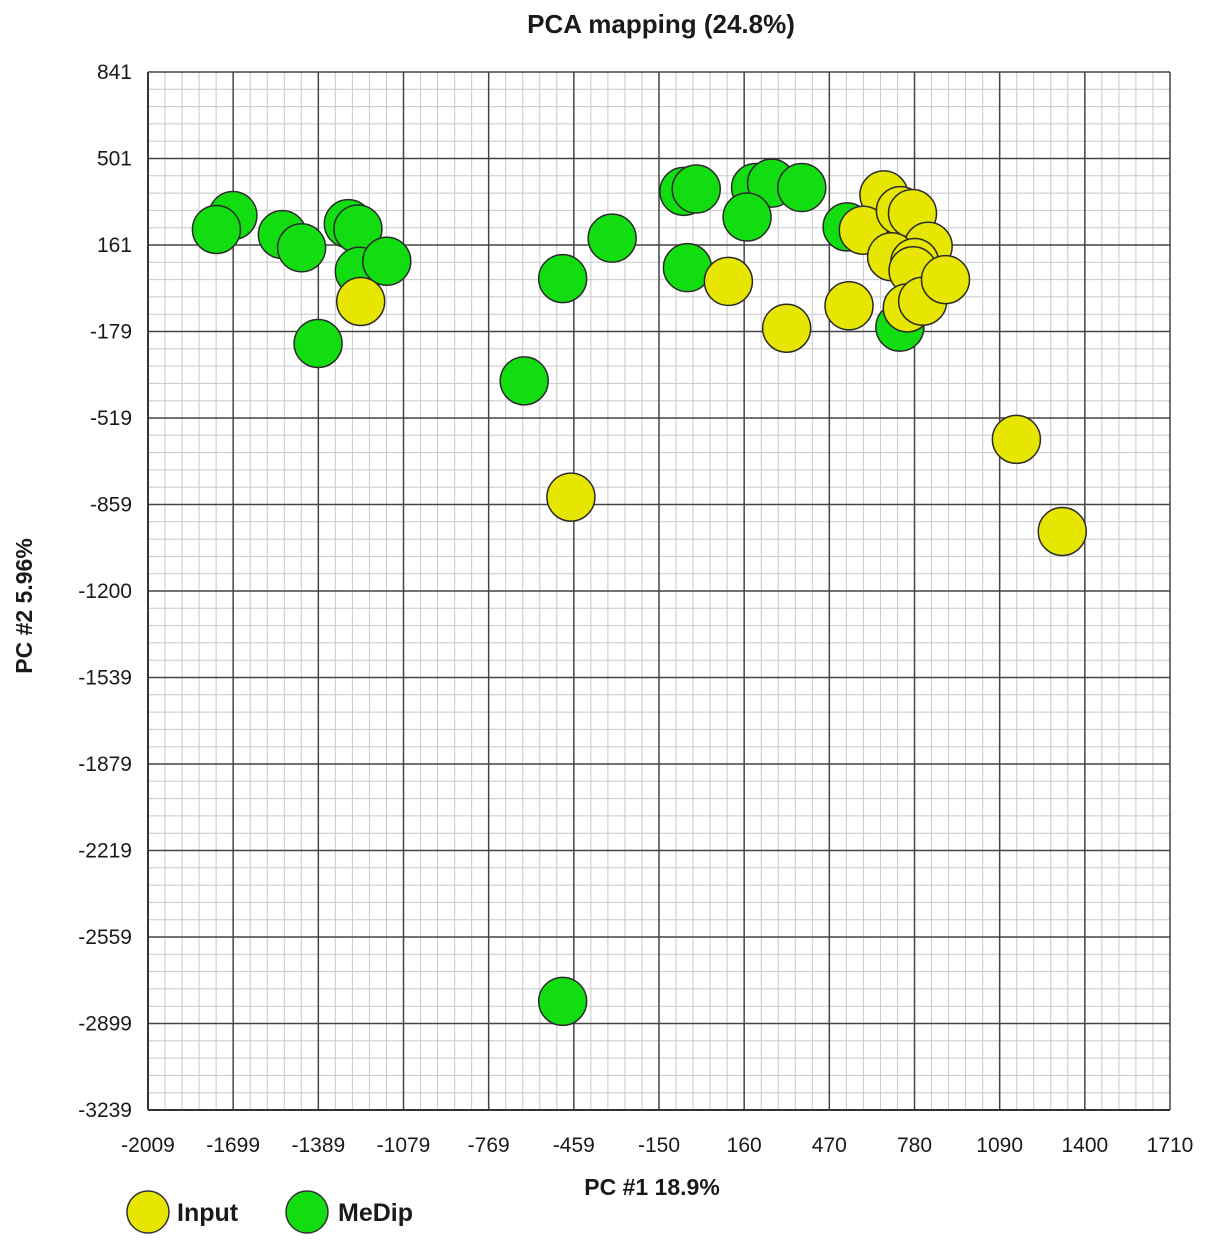 The image size is (1205, 1246). Describe the element at coordinates (574, 1145) in the screenshot. I see `x-tick-label: -459` at that location.